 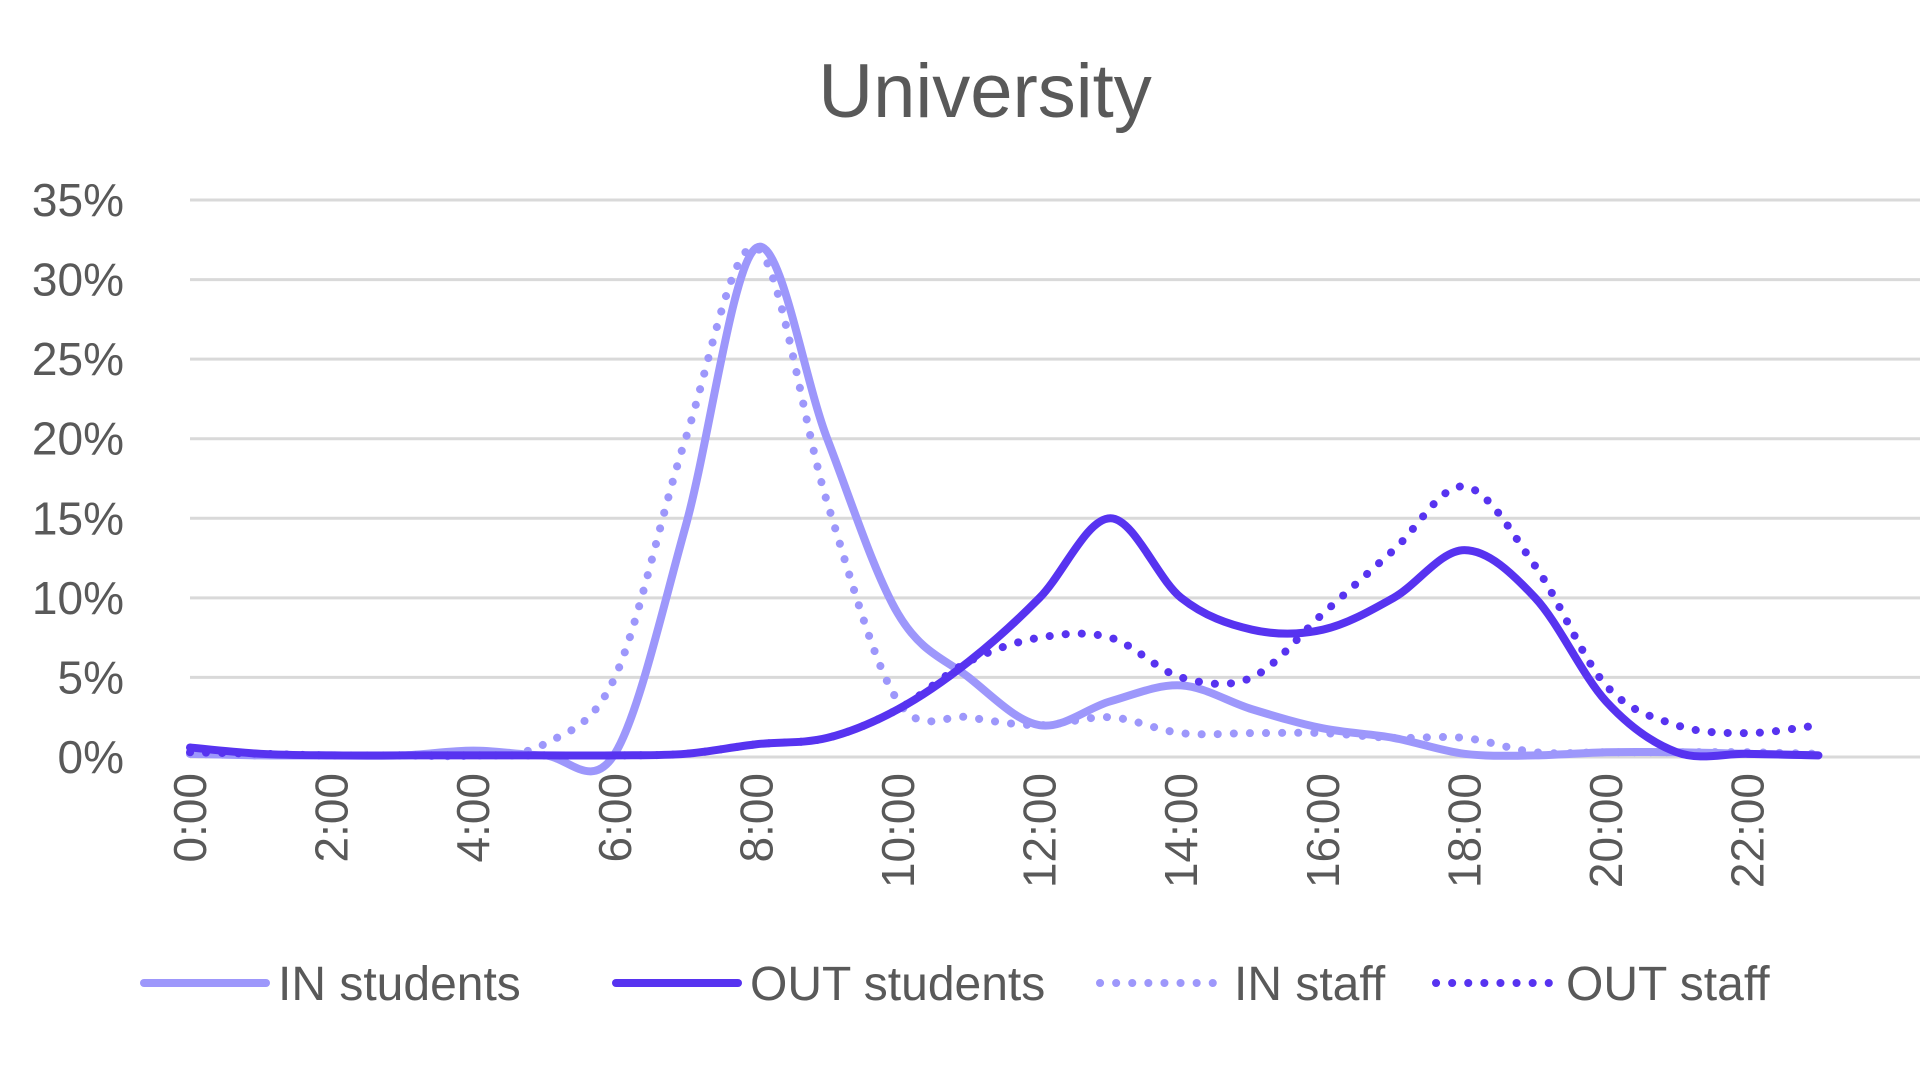 What do you see at coordinates (1464, 830) in the screenshot?
I see `x-tick-label: 18:00` at bounding box center [1464, 830].